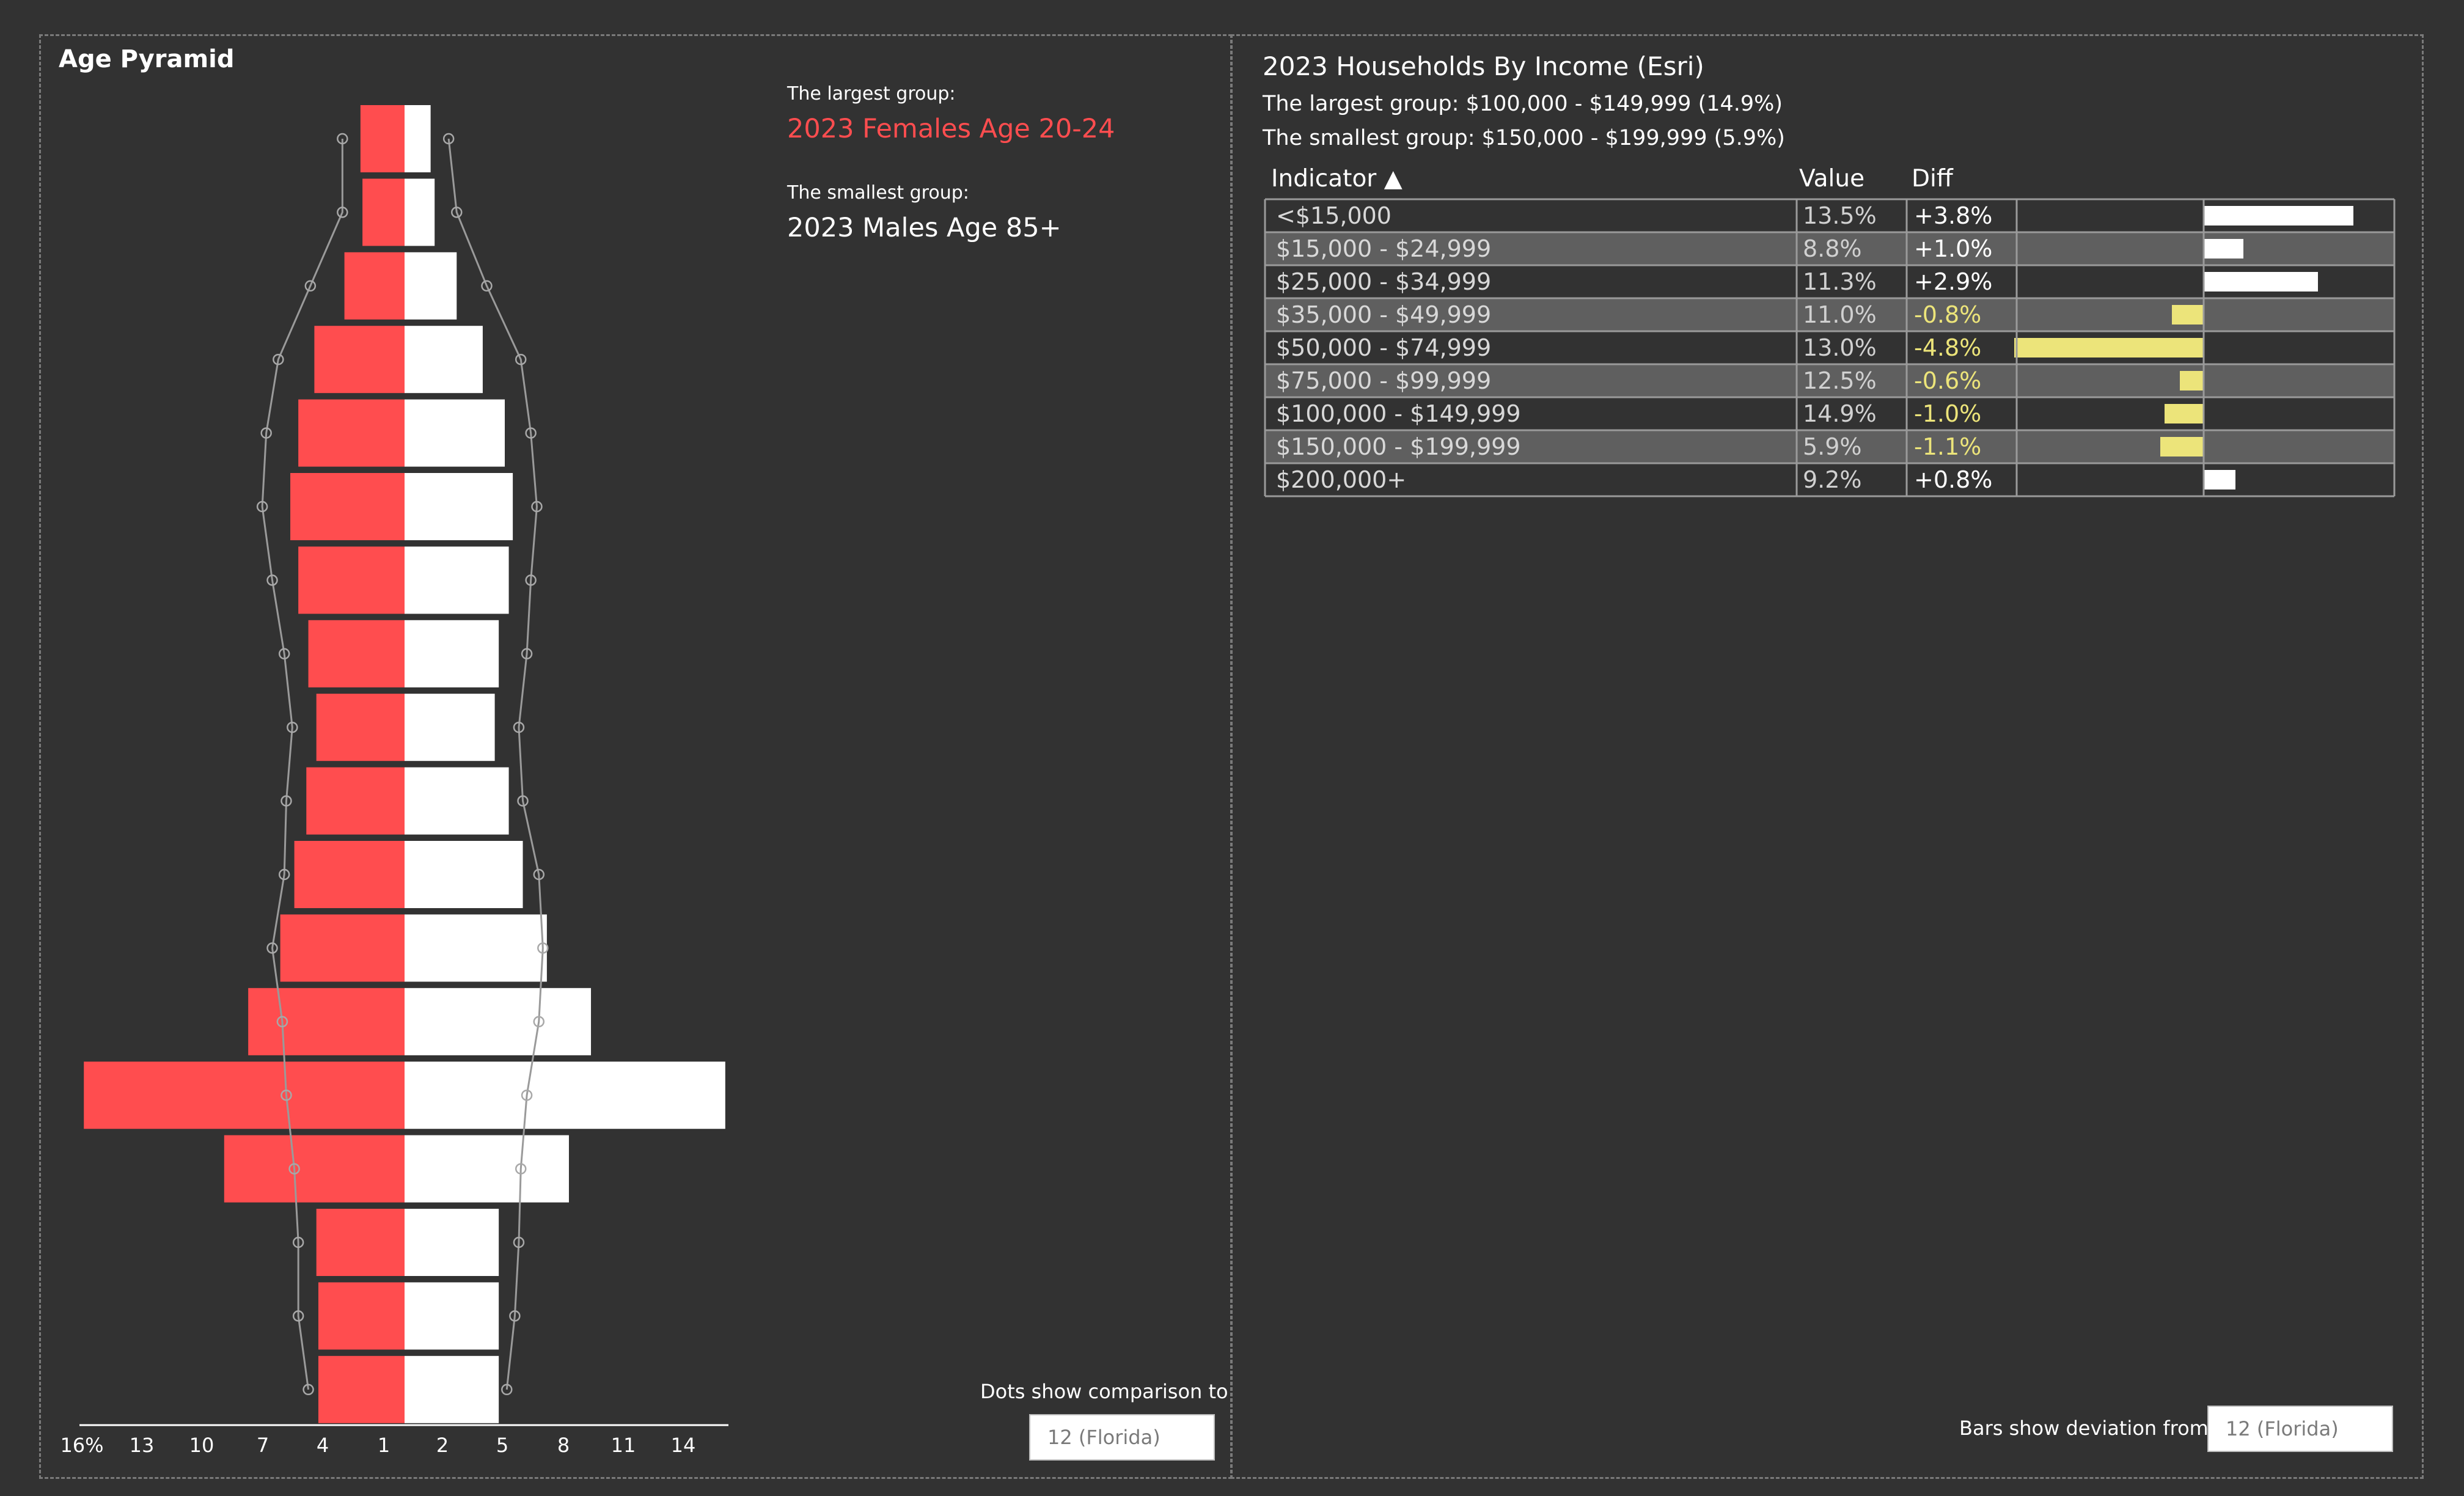 This screenshot has width=2464, height=1496. What do you see at coordinates (2279, 216) in the screenshot?
I see `positive-deviation-bar` at bounding box center [2279, 216].